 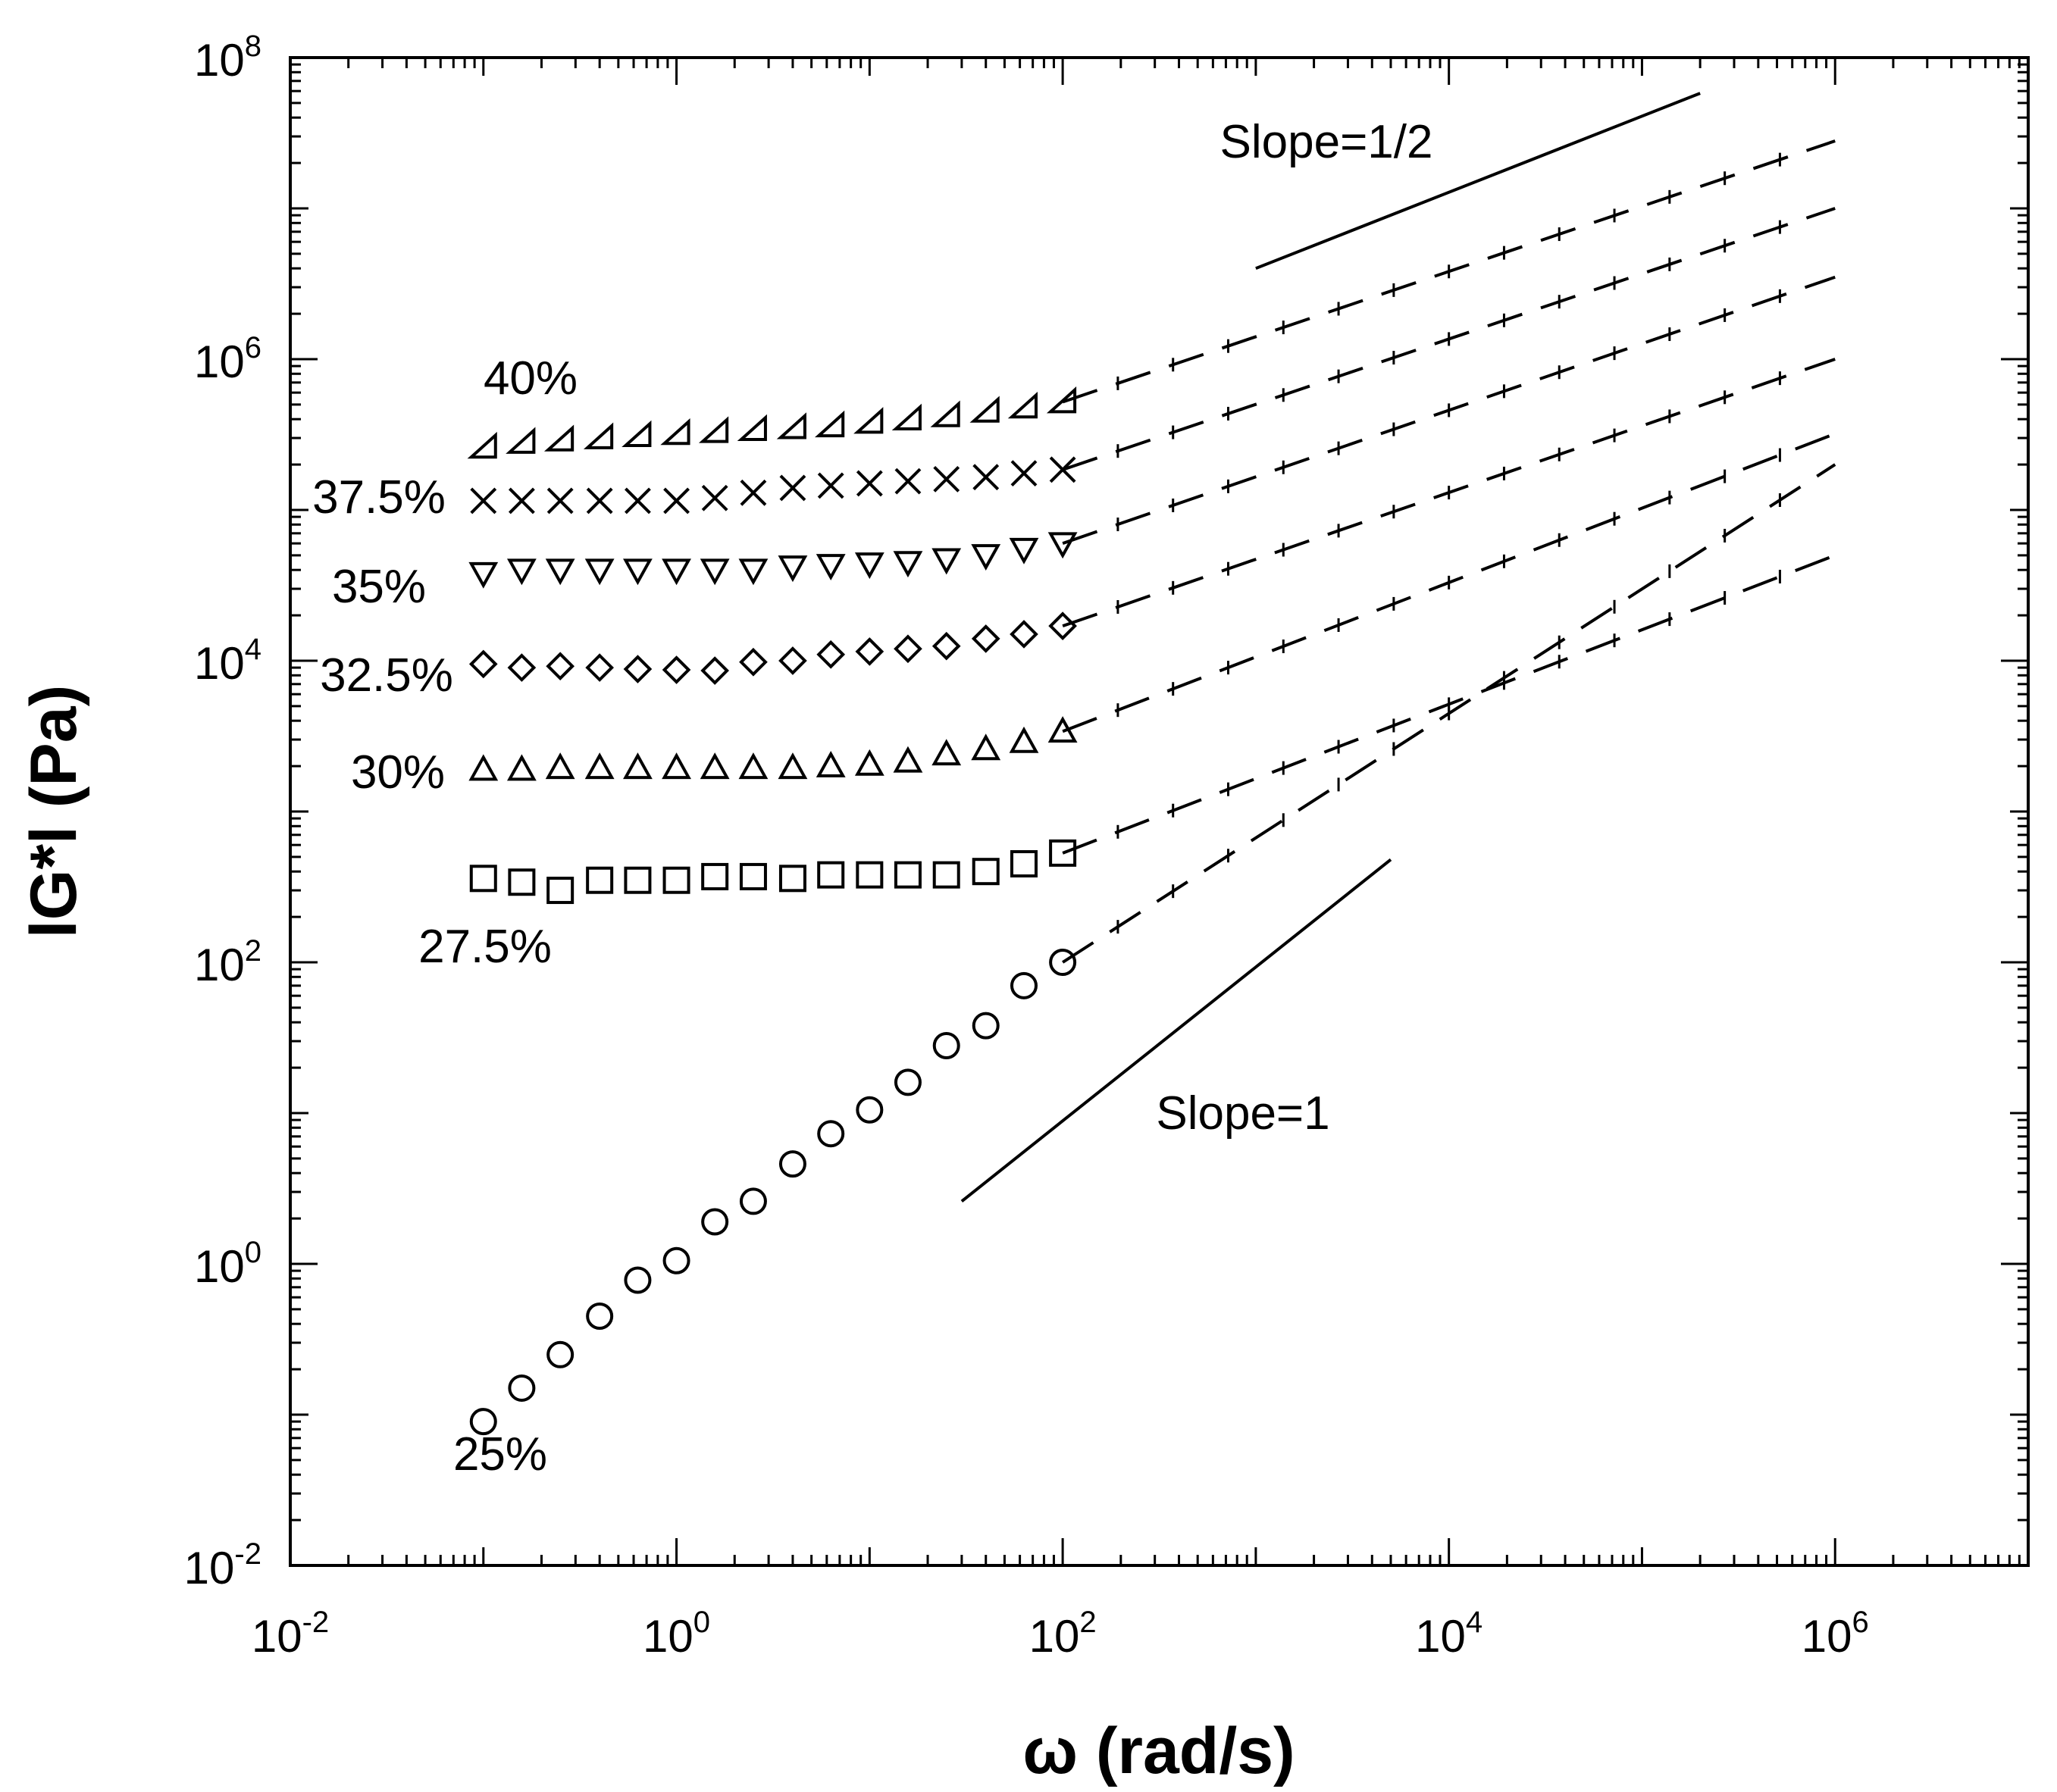 I want to click on slope-label: Slope=1/2, so click(x=1327, y=142).